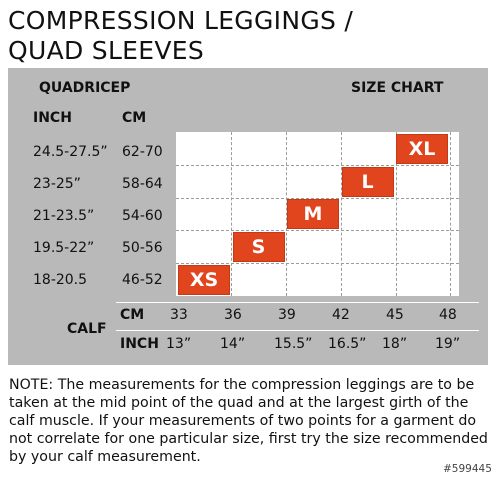 The height and width of the screenshot is (480, 501). Describe the element at coordinates (87, 329) in the screenshot. I see `calf-label: CALF` at that location.